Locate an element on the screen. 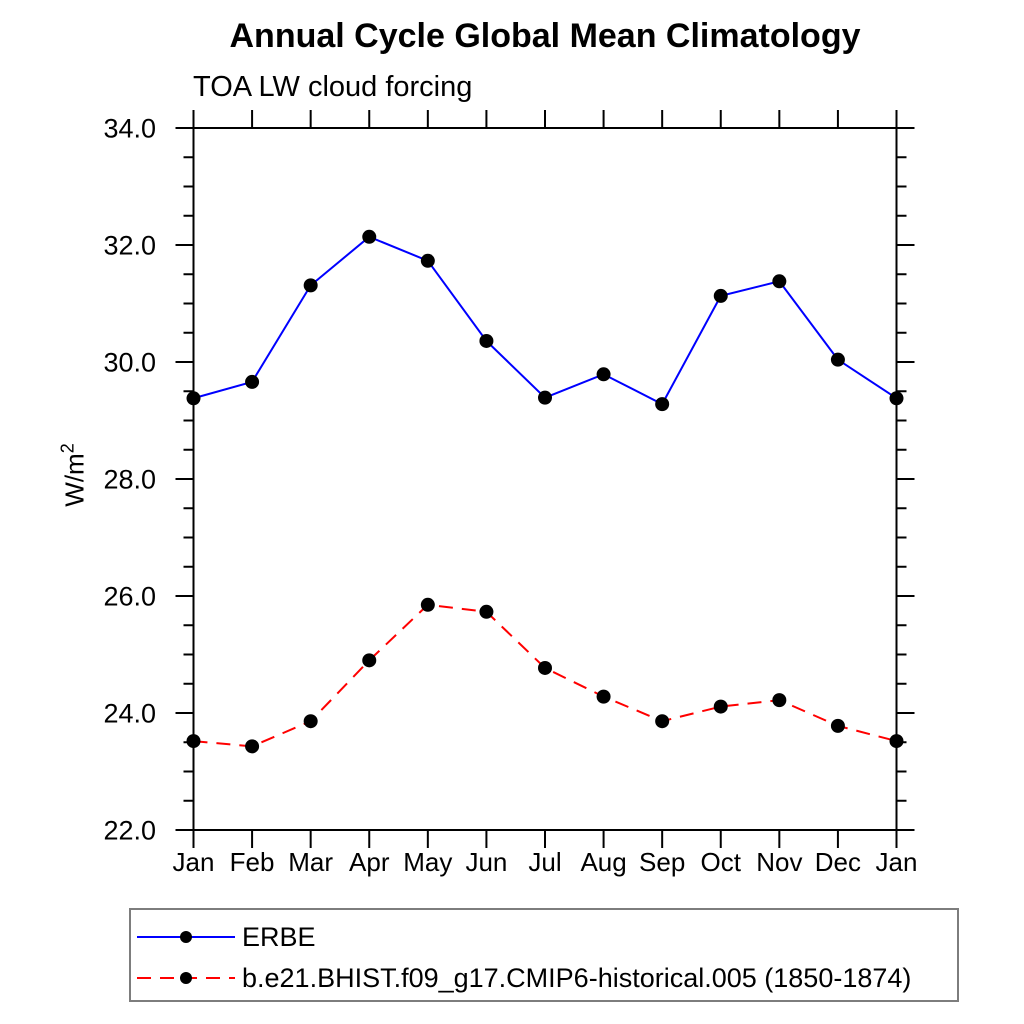 The width and height of the screenshot is (1024, 1024). legend-line-sample-model is located at coordinates (186, 978).